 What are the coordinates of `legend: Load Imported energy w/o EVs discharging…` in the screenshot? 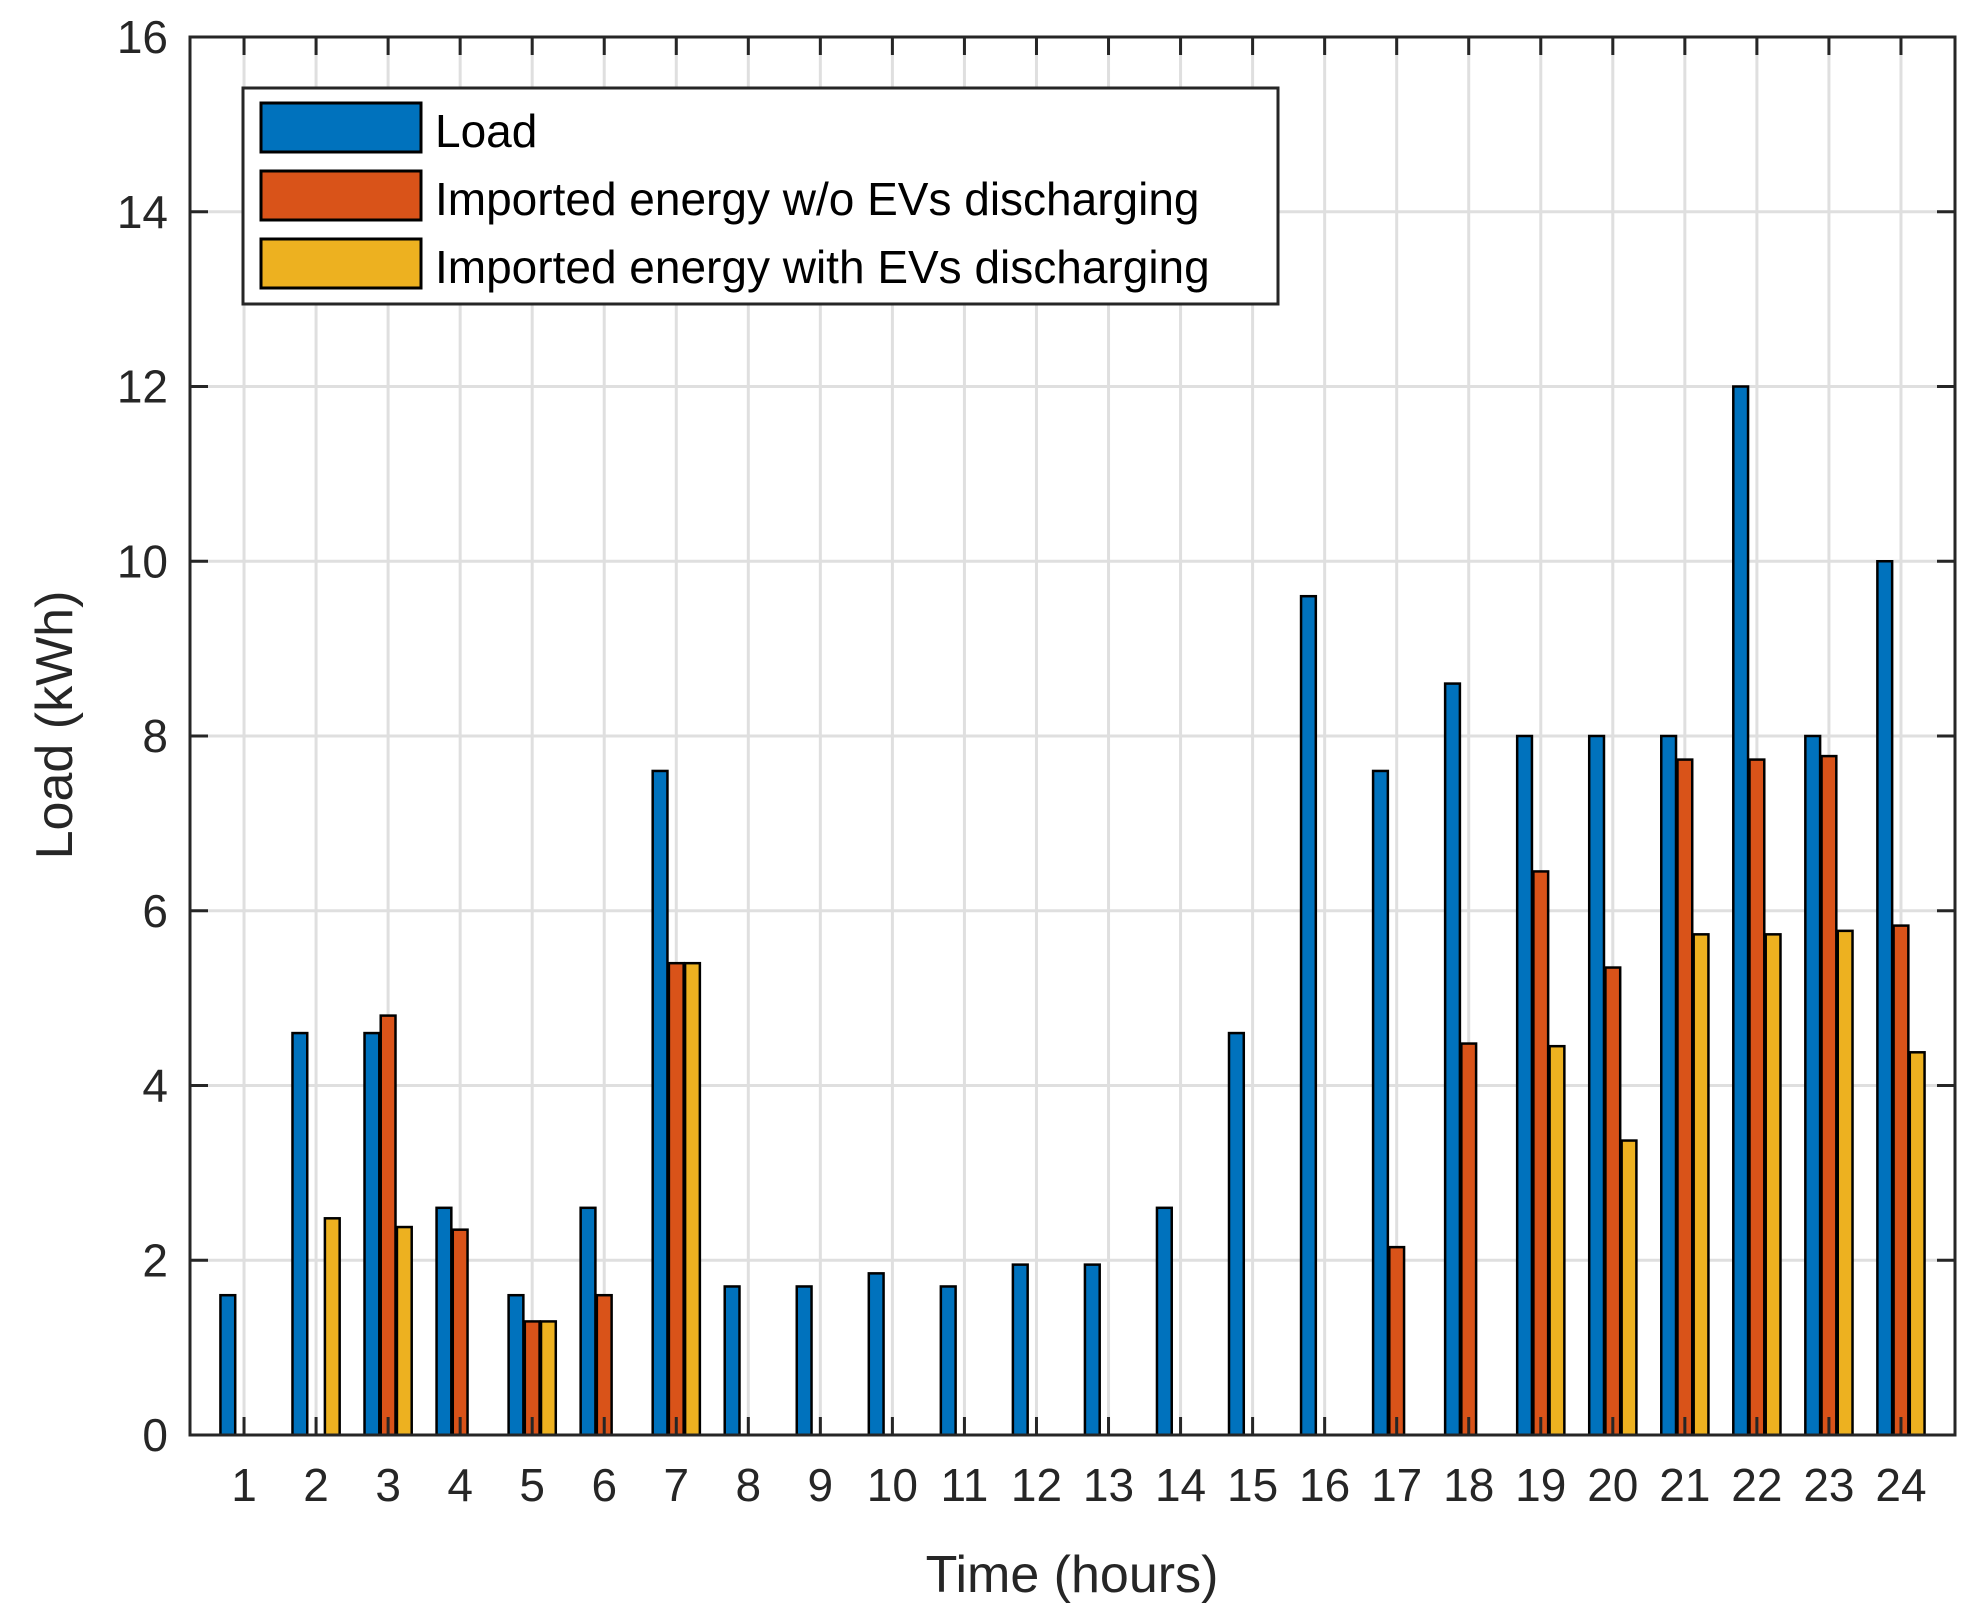 It's located at (760, 196).